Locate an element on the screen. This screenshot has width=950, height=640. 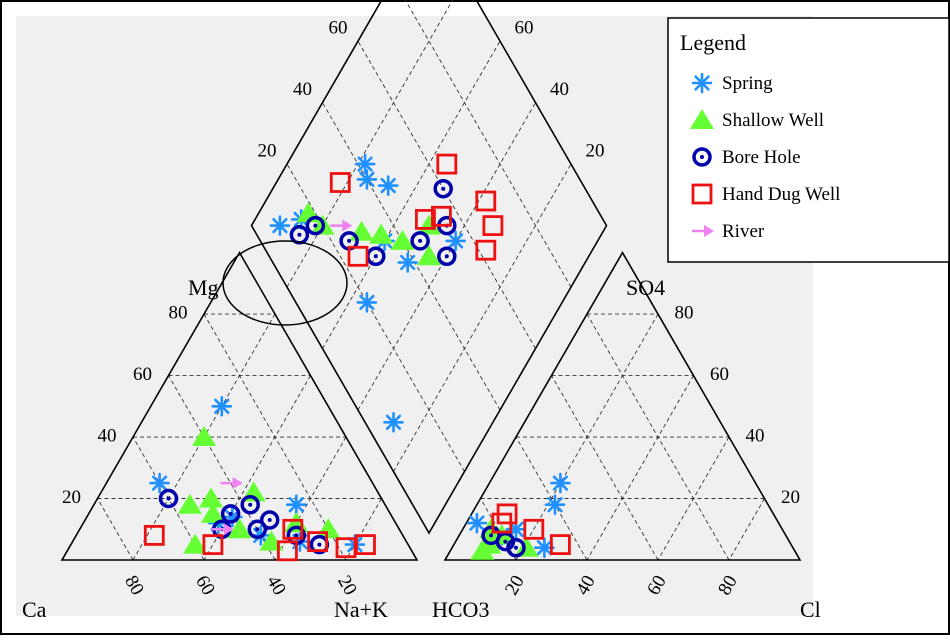
diamond-tick-left-60: 60 is located at coordinates (338, 27).